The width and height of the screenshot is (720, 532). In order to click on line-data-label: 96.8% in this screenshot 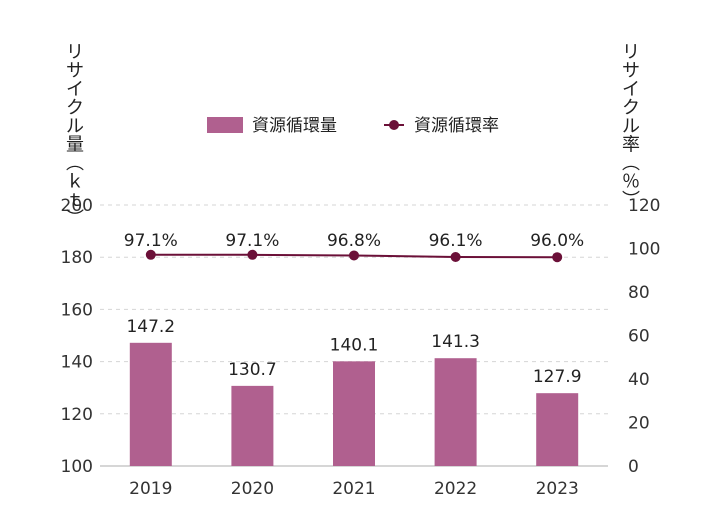, I will do `click(354, 241)`.